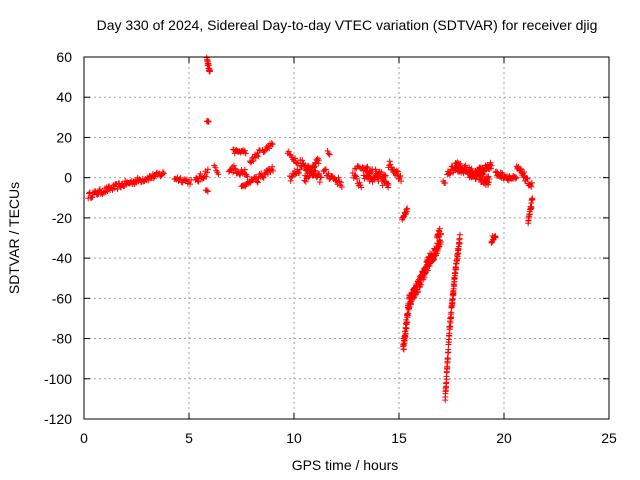  Describe the element at coordinates (609, 438) in the screenshot. I see `x-tick-label: 25` at that location.